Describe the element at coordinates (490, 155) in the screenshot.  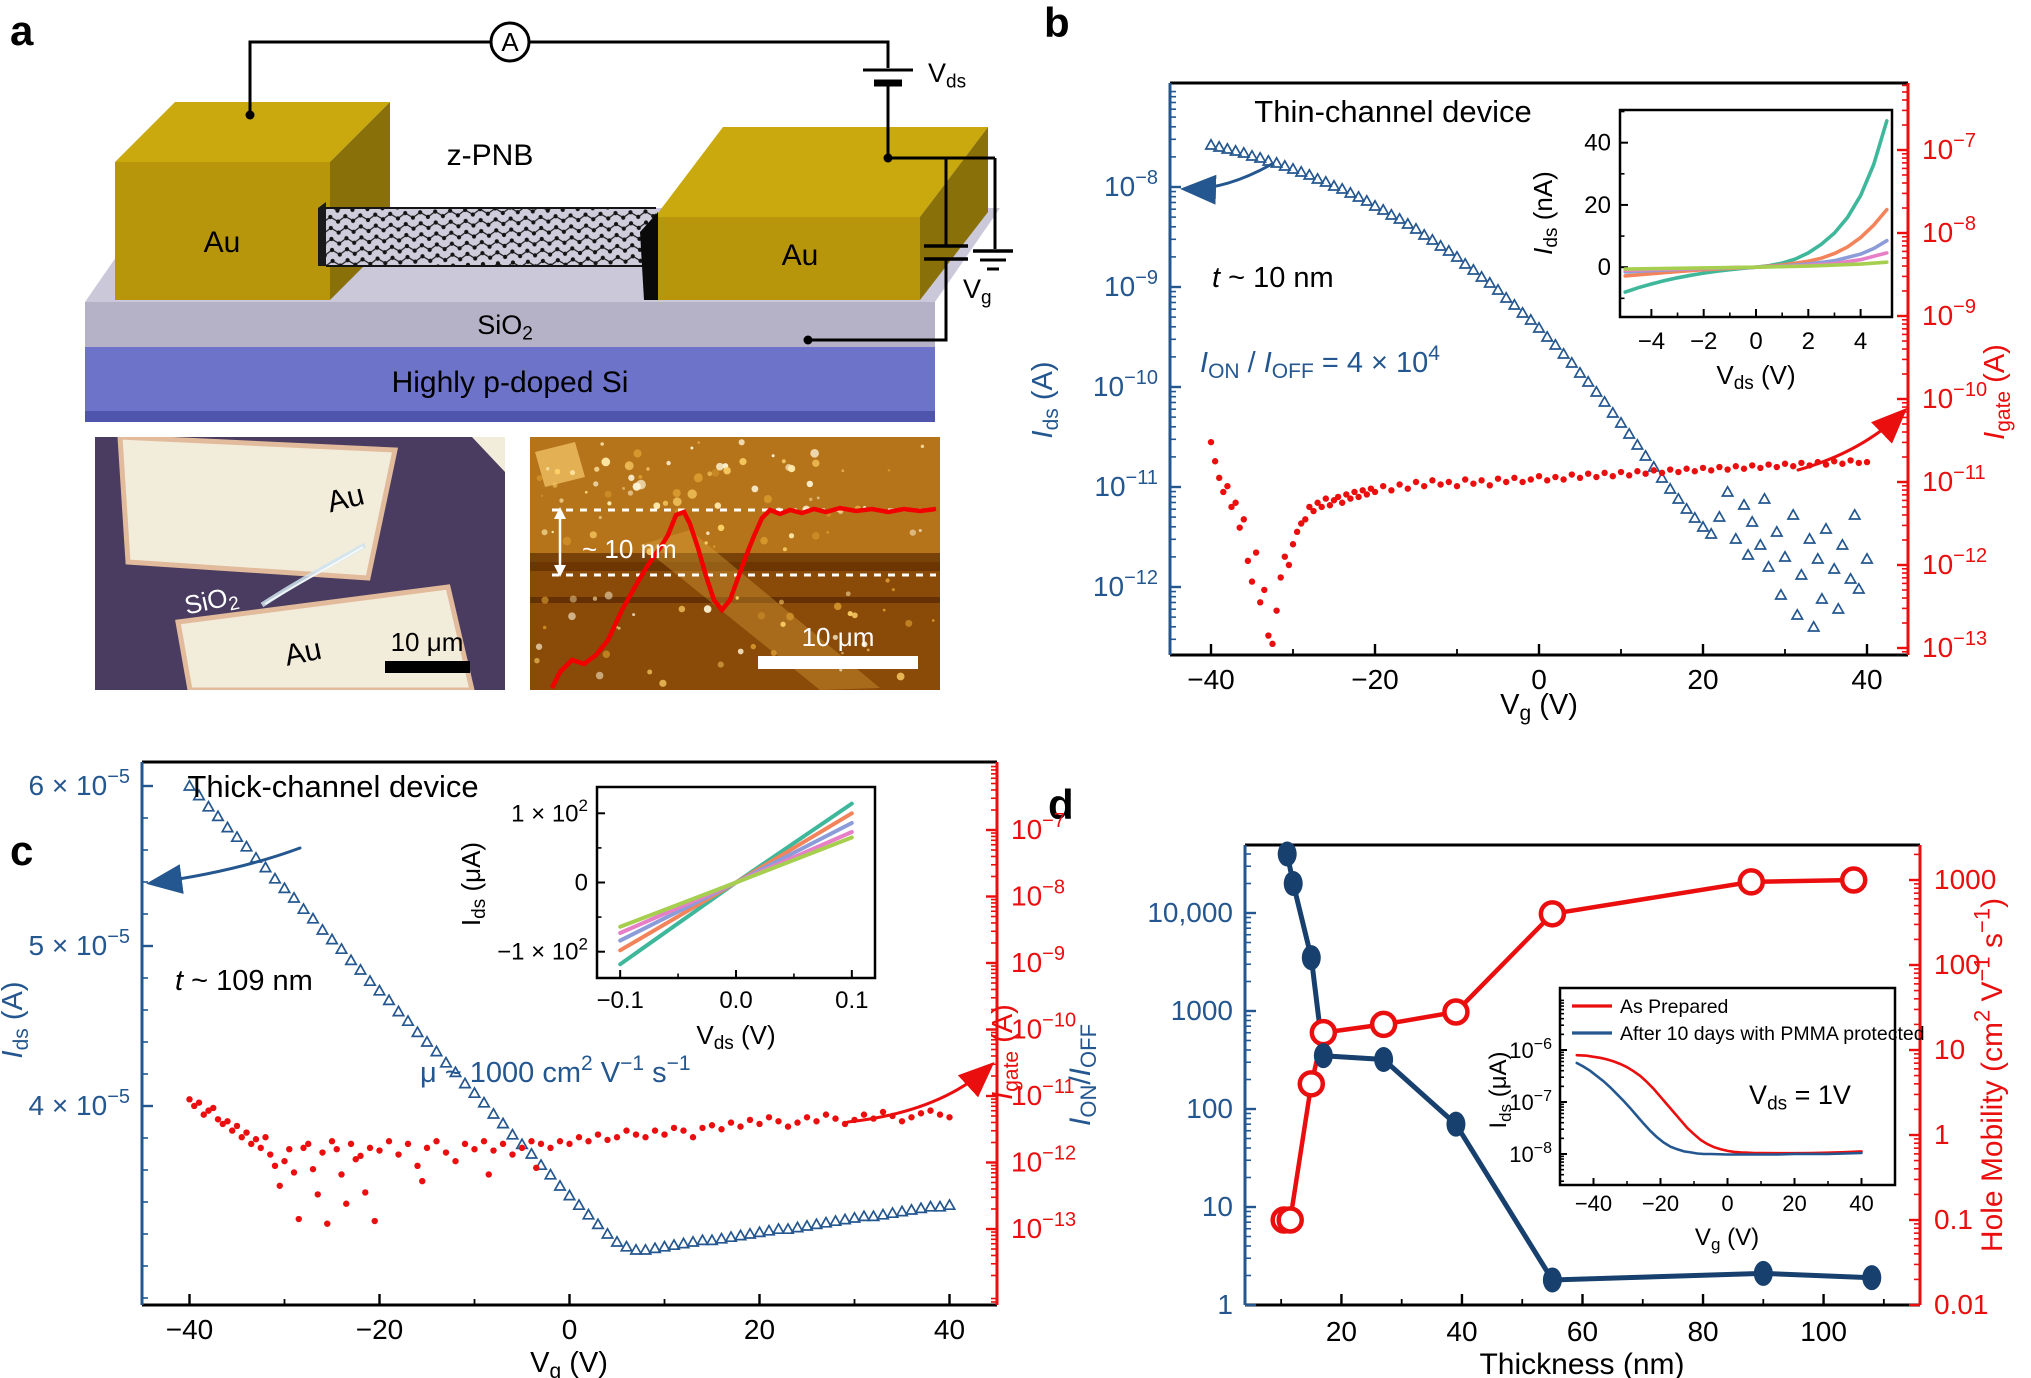
I see `material-label: z-PNB` at that location.